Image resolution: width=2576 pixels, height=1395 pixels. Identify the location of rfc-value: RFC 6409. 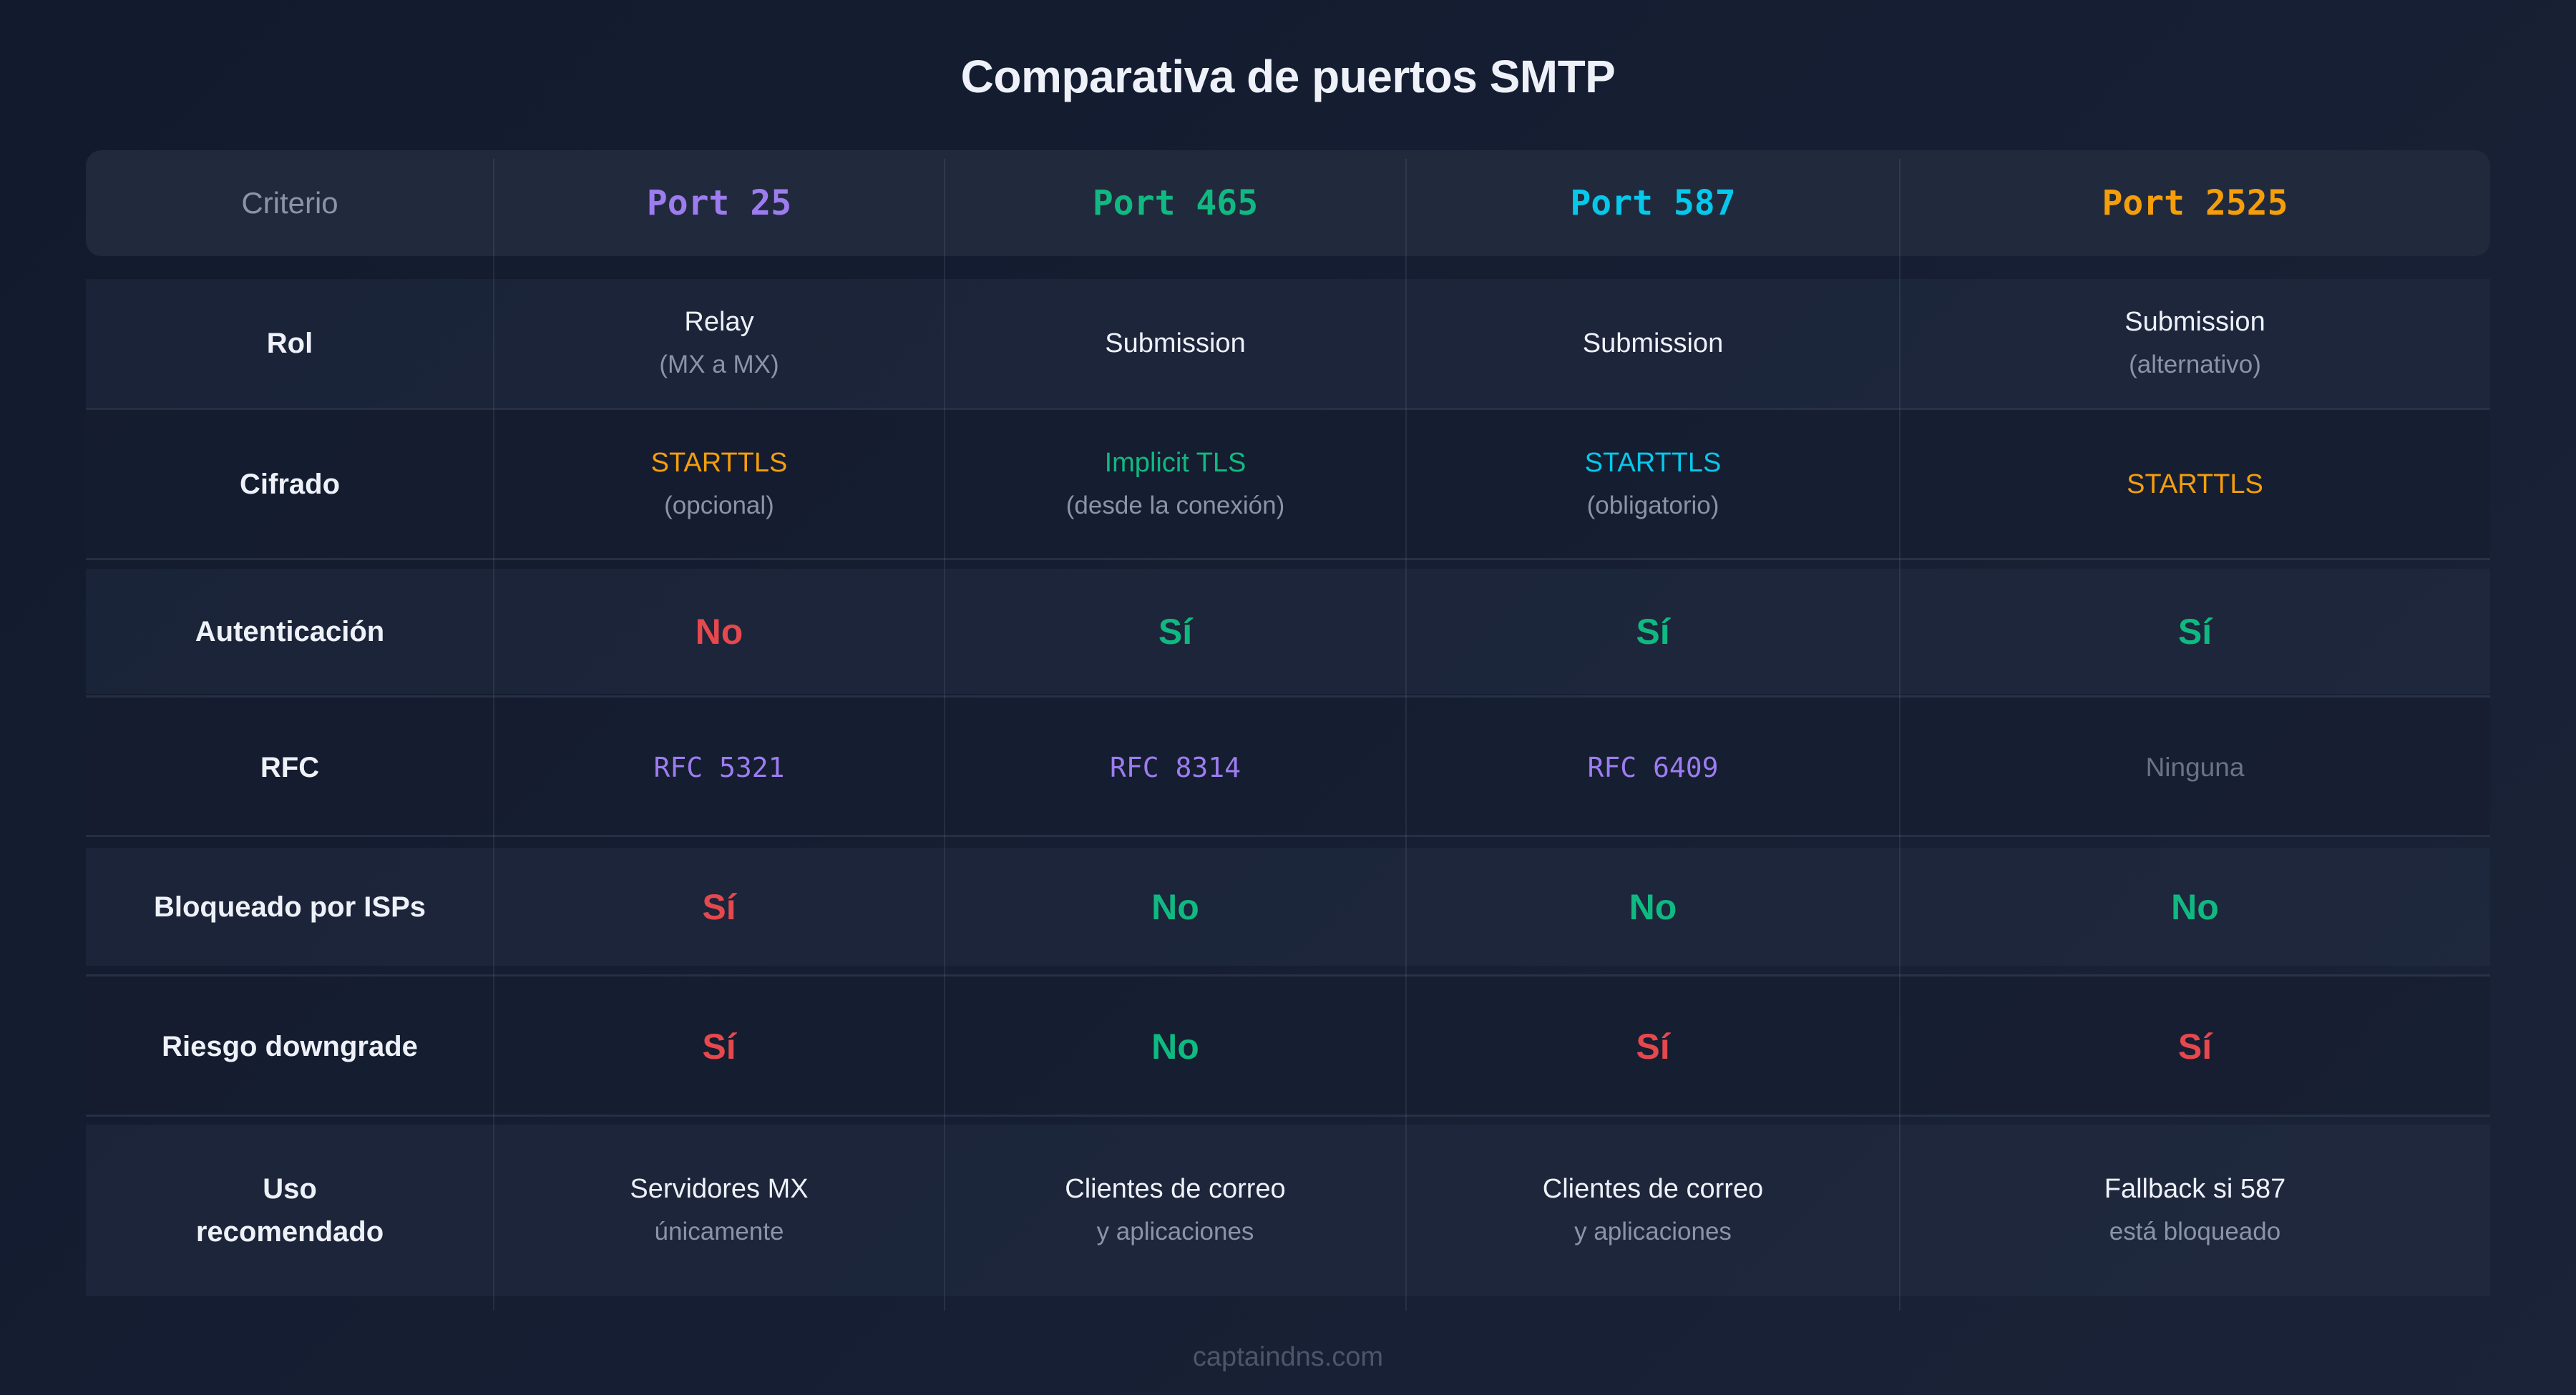
(1653, 767).